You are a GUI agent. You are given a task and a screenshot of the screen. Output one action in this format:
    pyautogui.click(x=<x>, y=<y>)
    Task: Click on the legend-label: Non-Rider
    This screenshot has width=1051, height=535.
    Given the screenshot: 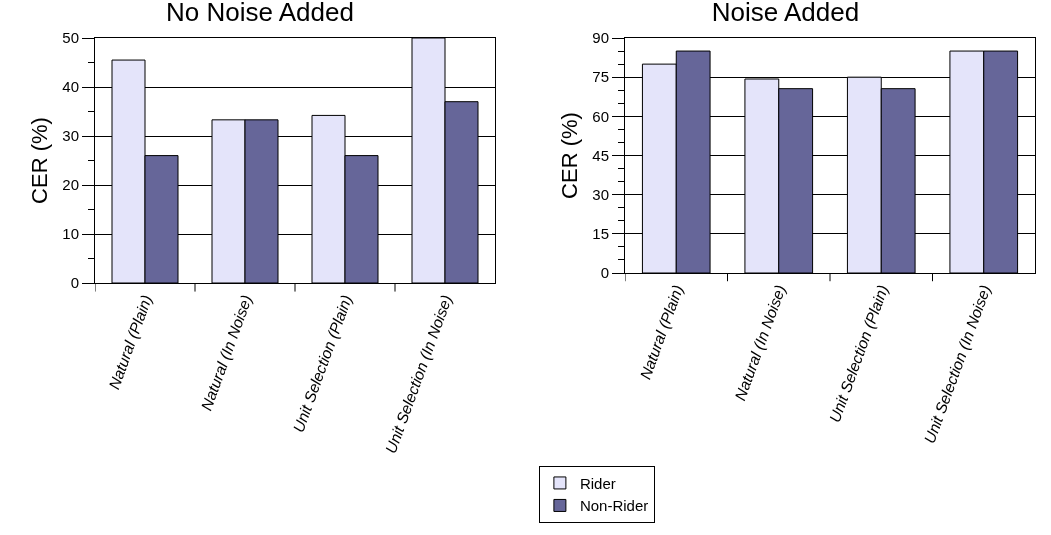 What is the action you would take?
    pyautogui.click(x=614, y=506)
    